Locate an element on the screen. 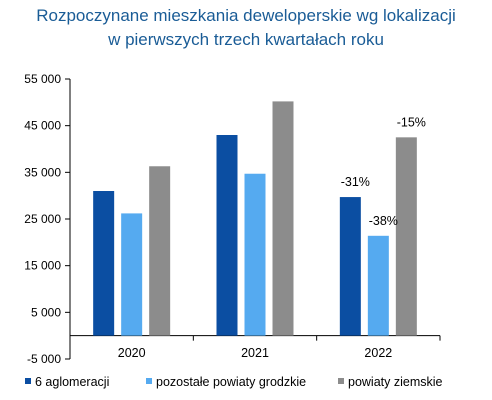 The height and width of the screenshot is (400, 492). x-tick-label: 2021 is located at coordinates (255, 353).